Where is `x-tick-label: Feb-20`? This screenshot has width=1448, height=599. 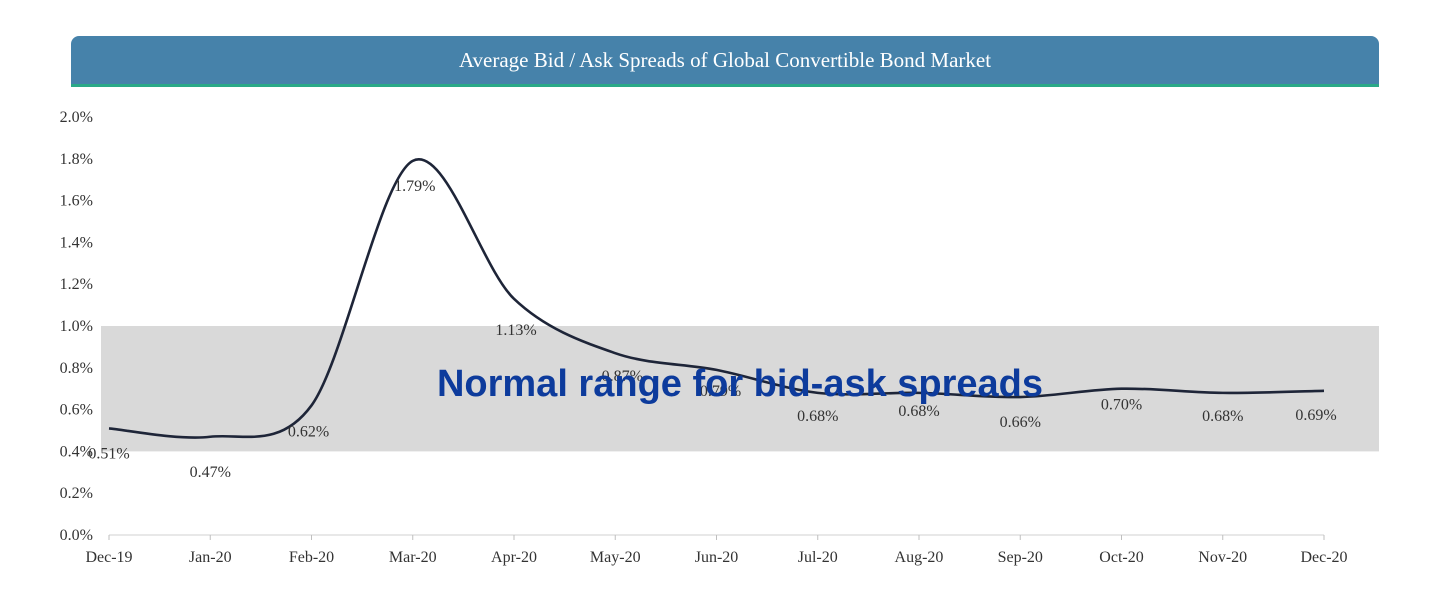 x-tick-label: Feb-20 is located at coordinates (311, 557).